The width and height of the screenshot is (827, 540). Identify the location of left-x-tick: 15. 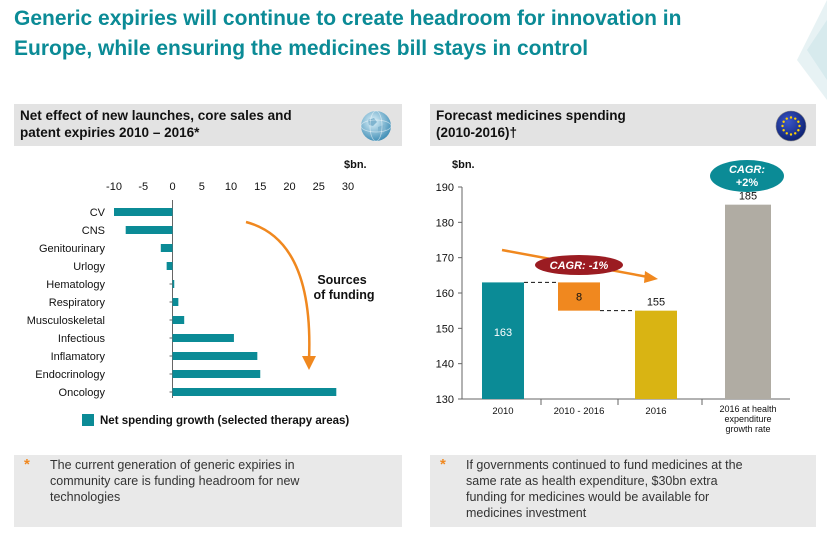
(260, 187).